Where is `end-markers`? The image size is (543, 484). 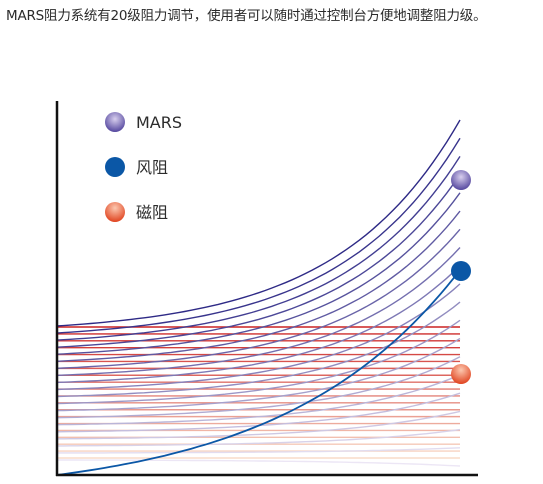
end-markers is located at coordinates (461, 277).